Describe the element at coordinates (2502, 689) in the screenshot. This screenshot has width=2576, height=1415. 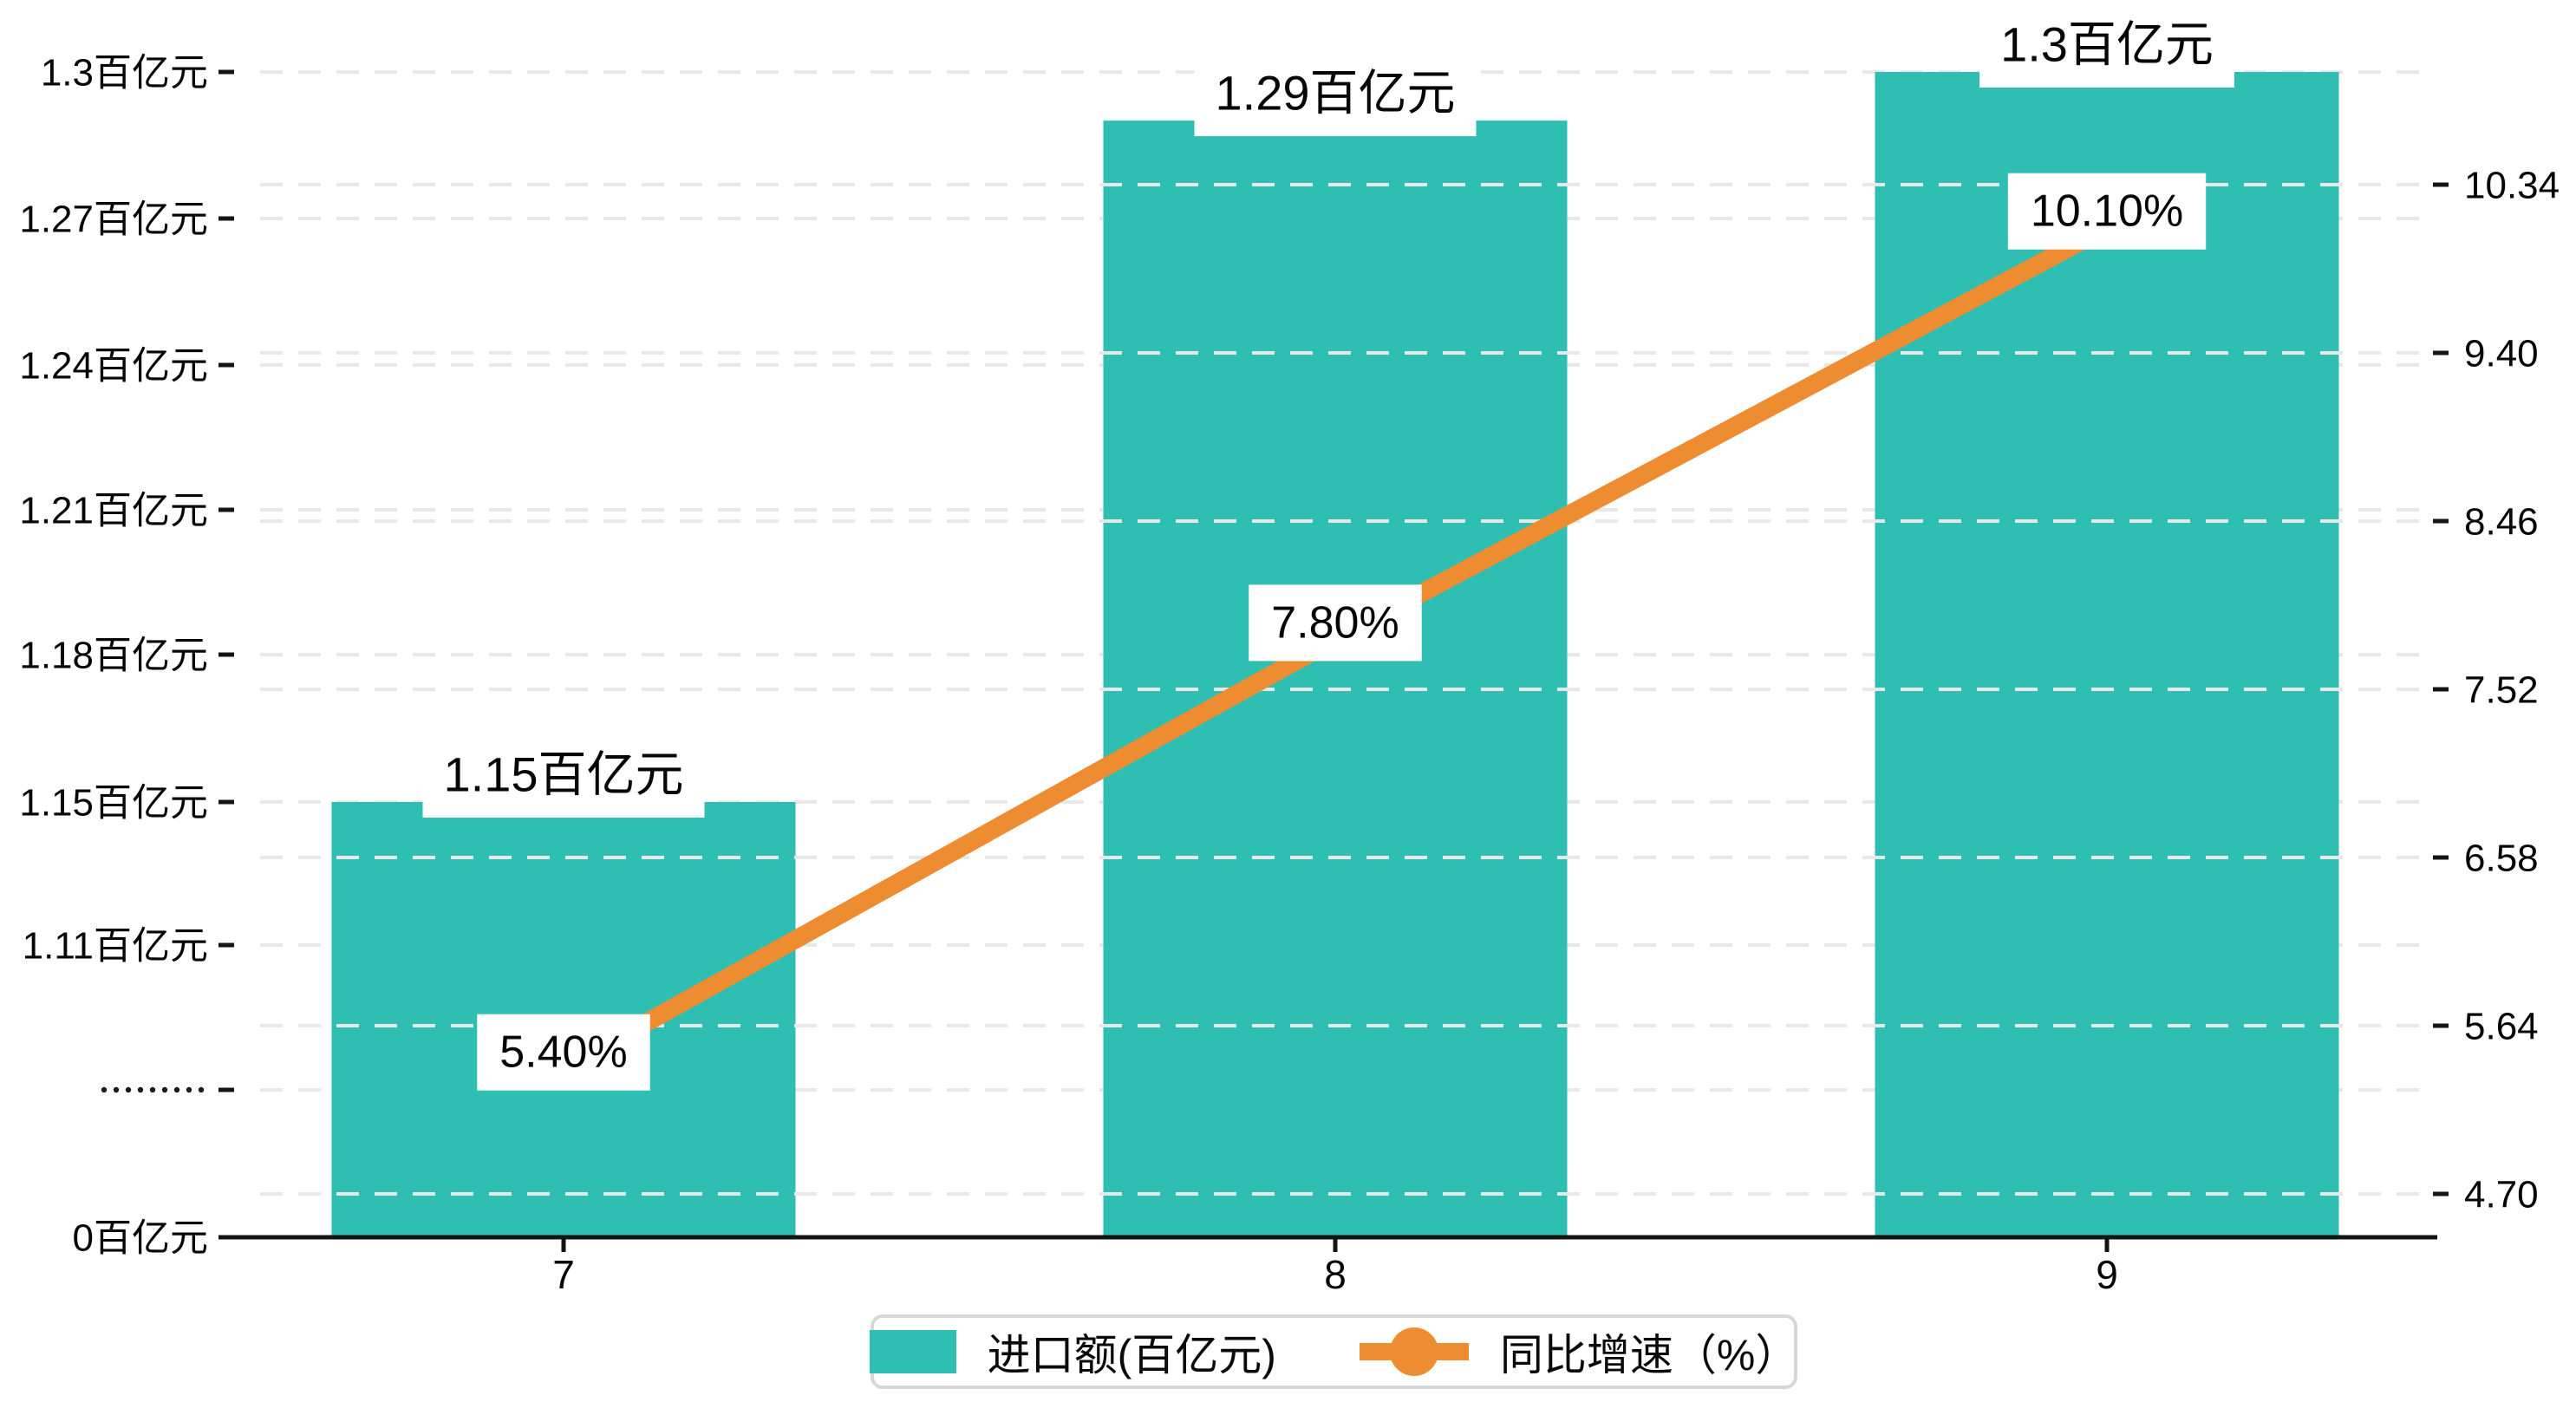
I see `right-axis-tick-label: 7.52` at that location.